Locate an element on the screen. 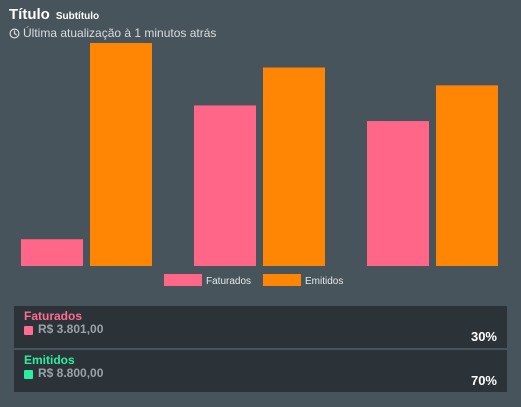  summary-faturados-value: R$ 3.801,00 is located at coordinates (71, 329).